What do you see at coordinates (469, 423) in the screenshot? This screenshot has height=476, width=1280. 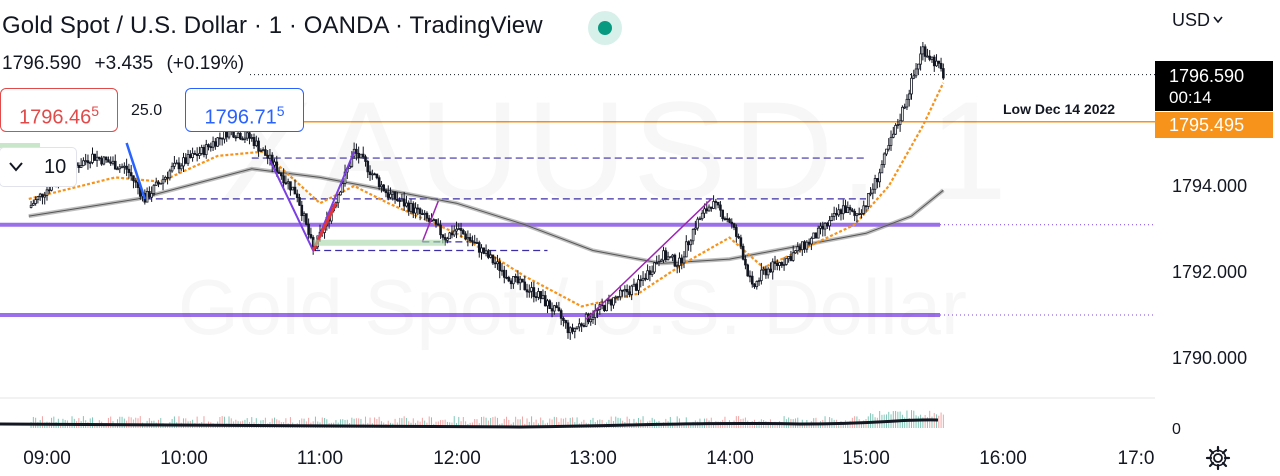 I see `volume-average-line` at bounding box center [469, 423].